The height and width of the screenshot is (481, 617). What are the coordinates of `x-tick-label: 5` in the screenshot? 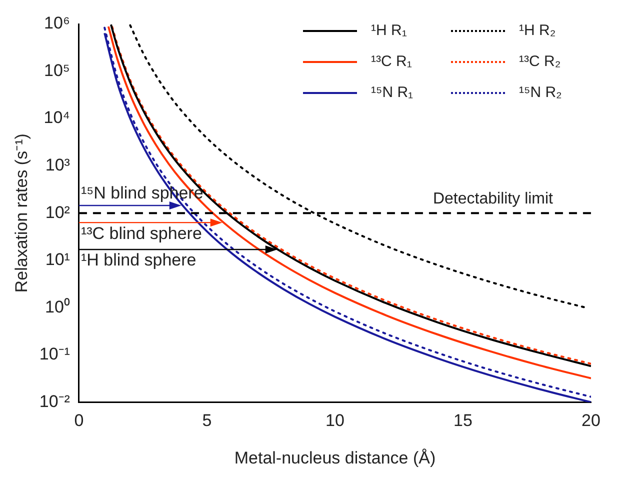 It's located at (207, 420).